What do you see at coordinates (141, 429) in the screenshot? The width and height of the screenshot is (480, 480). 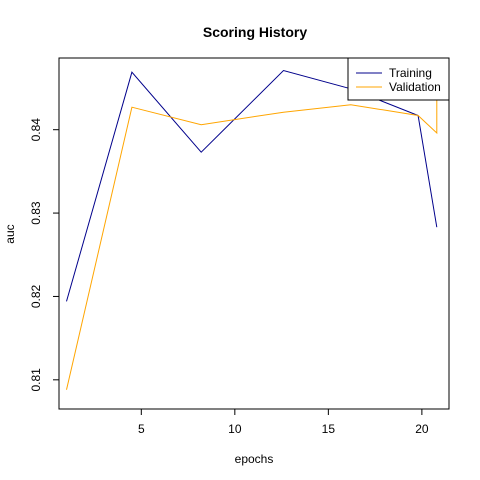 I see `x-tick-label: 5` at bounding box center [141, 429].